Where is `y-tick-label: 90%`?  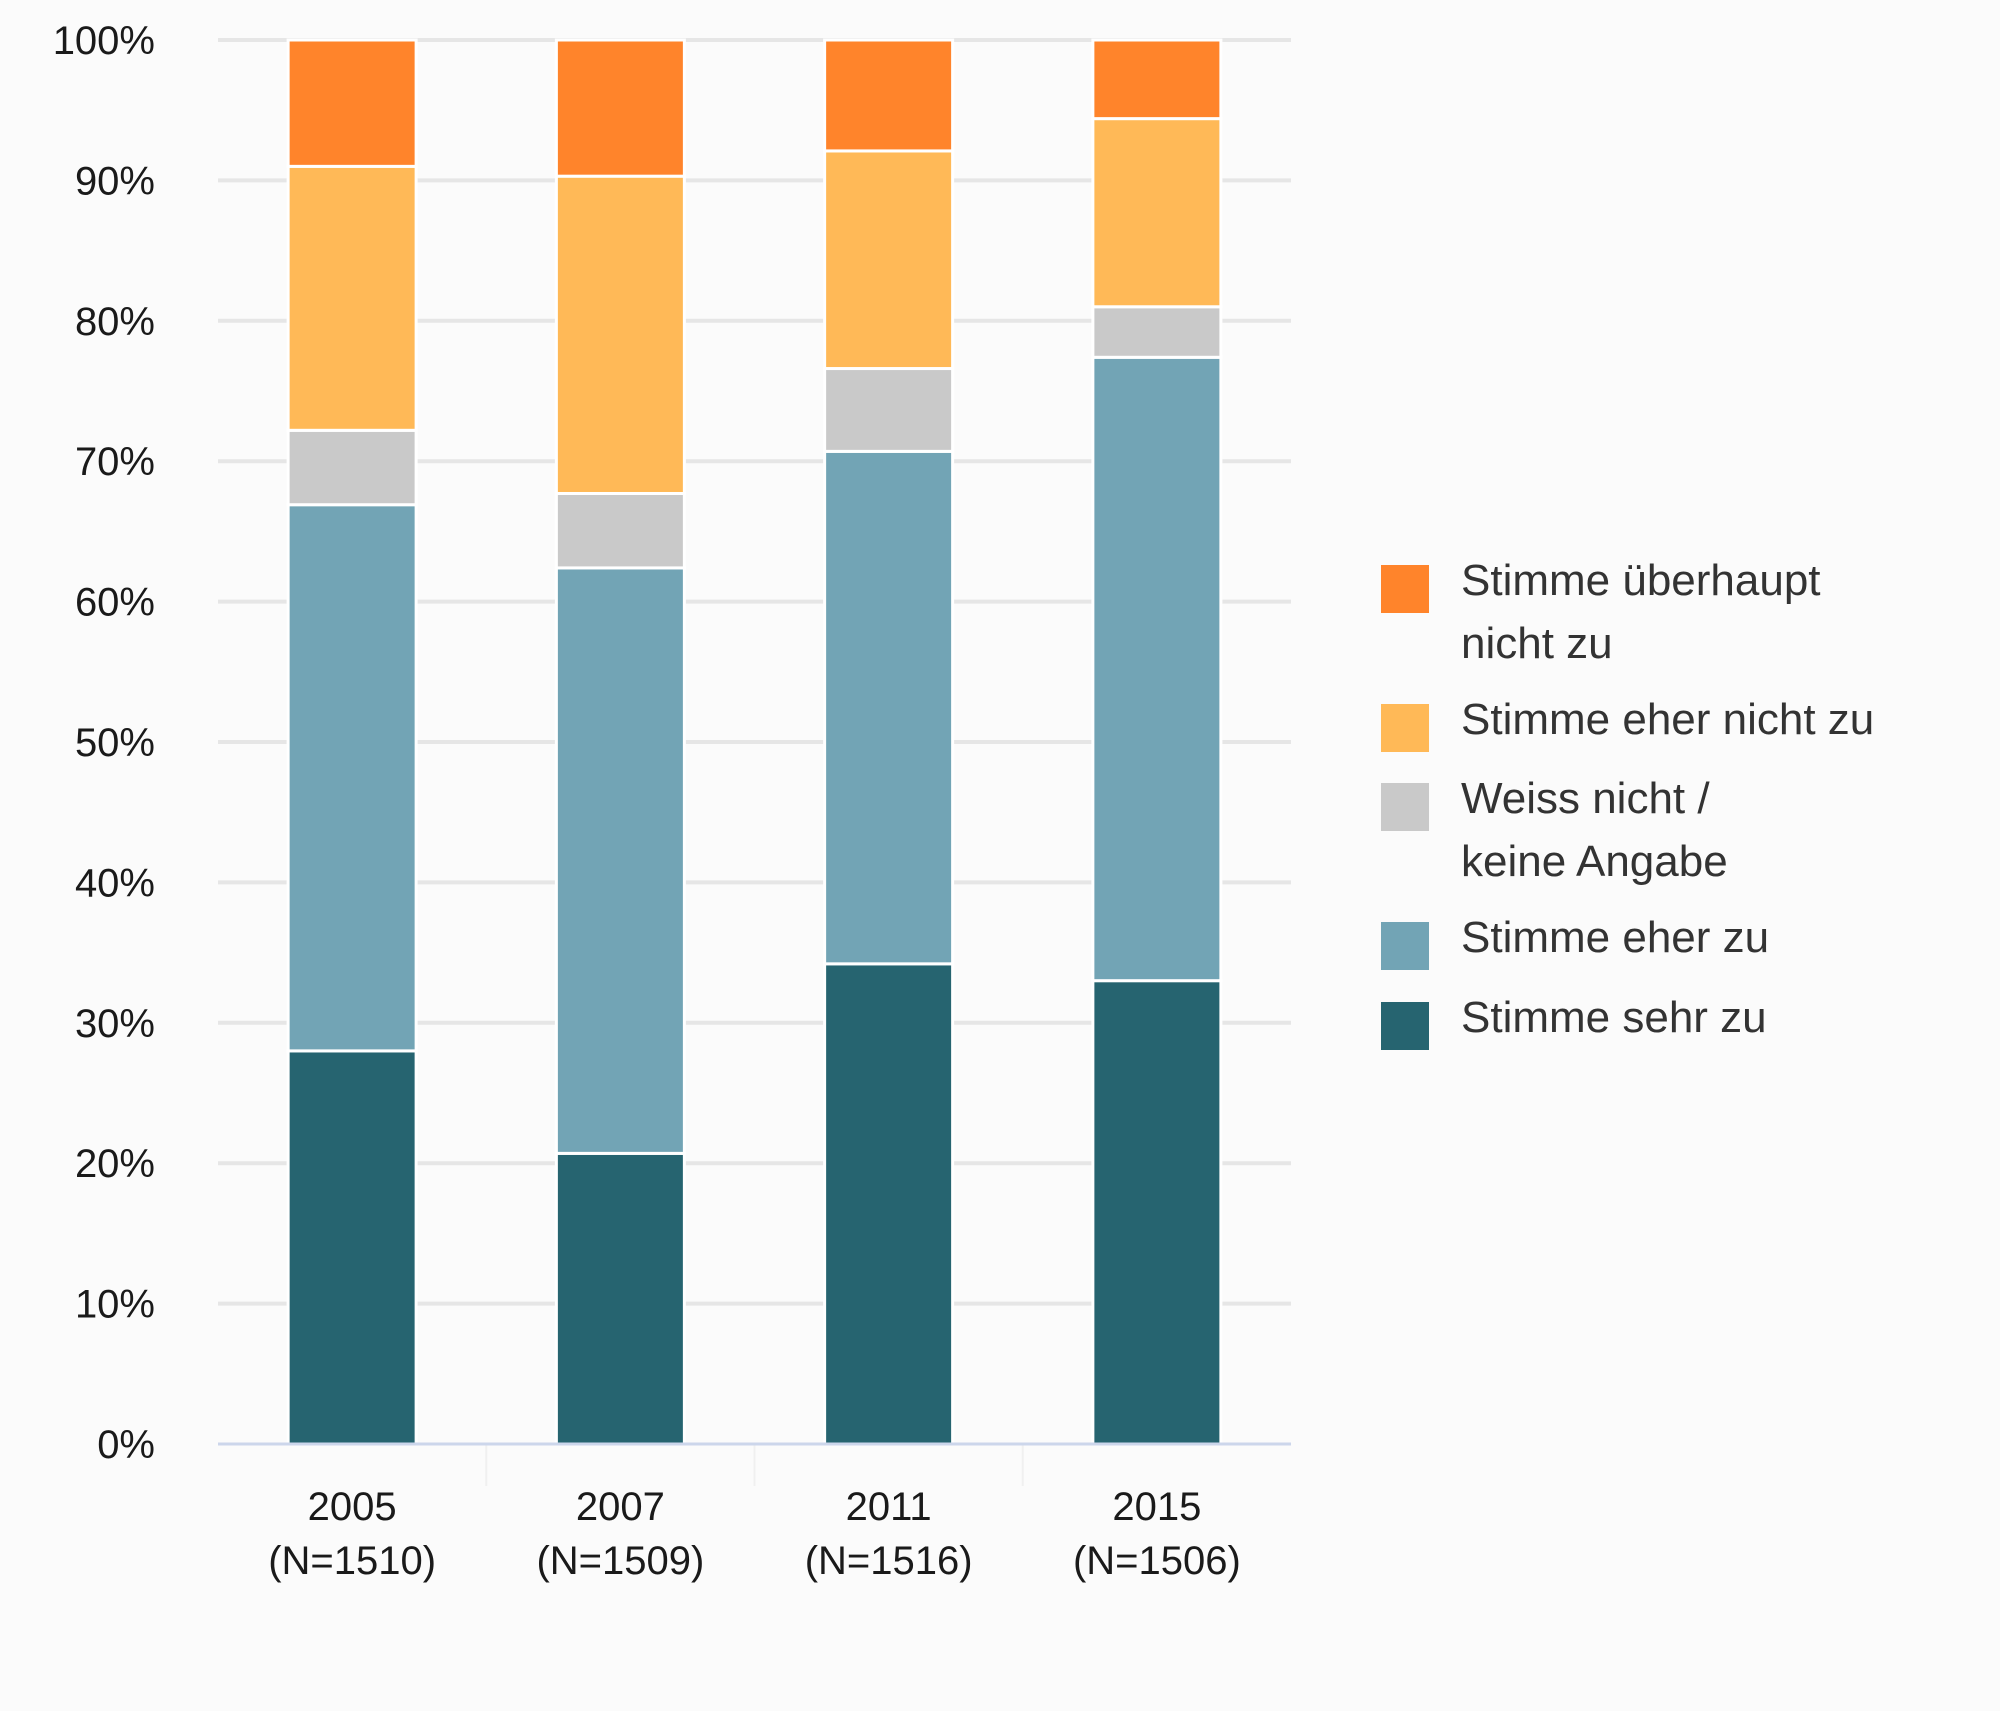
y-tick-label: 90% is located at coordinates (115, 181).